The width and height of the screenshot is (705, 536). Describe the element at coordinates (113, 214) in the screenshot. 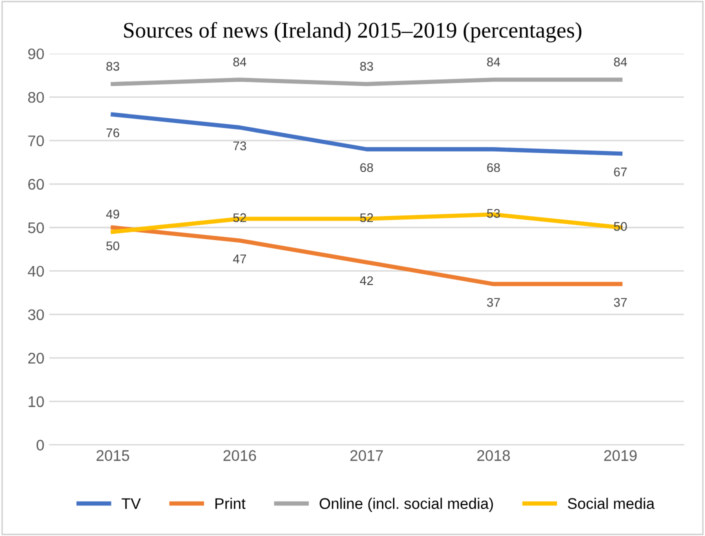

I see `data-label: 49` at that location.